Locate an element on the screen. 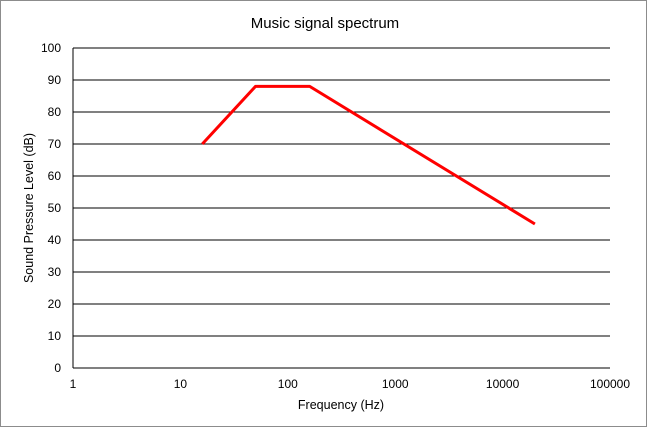  x-tick-labels: 1 10 100 1000 10000 100000 is located at coordinates (350, 384).